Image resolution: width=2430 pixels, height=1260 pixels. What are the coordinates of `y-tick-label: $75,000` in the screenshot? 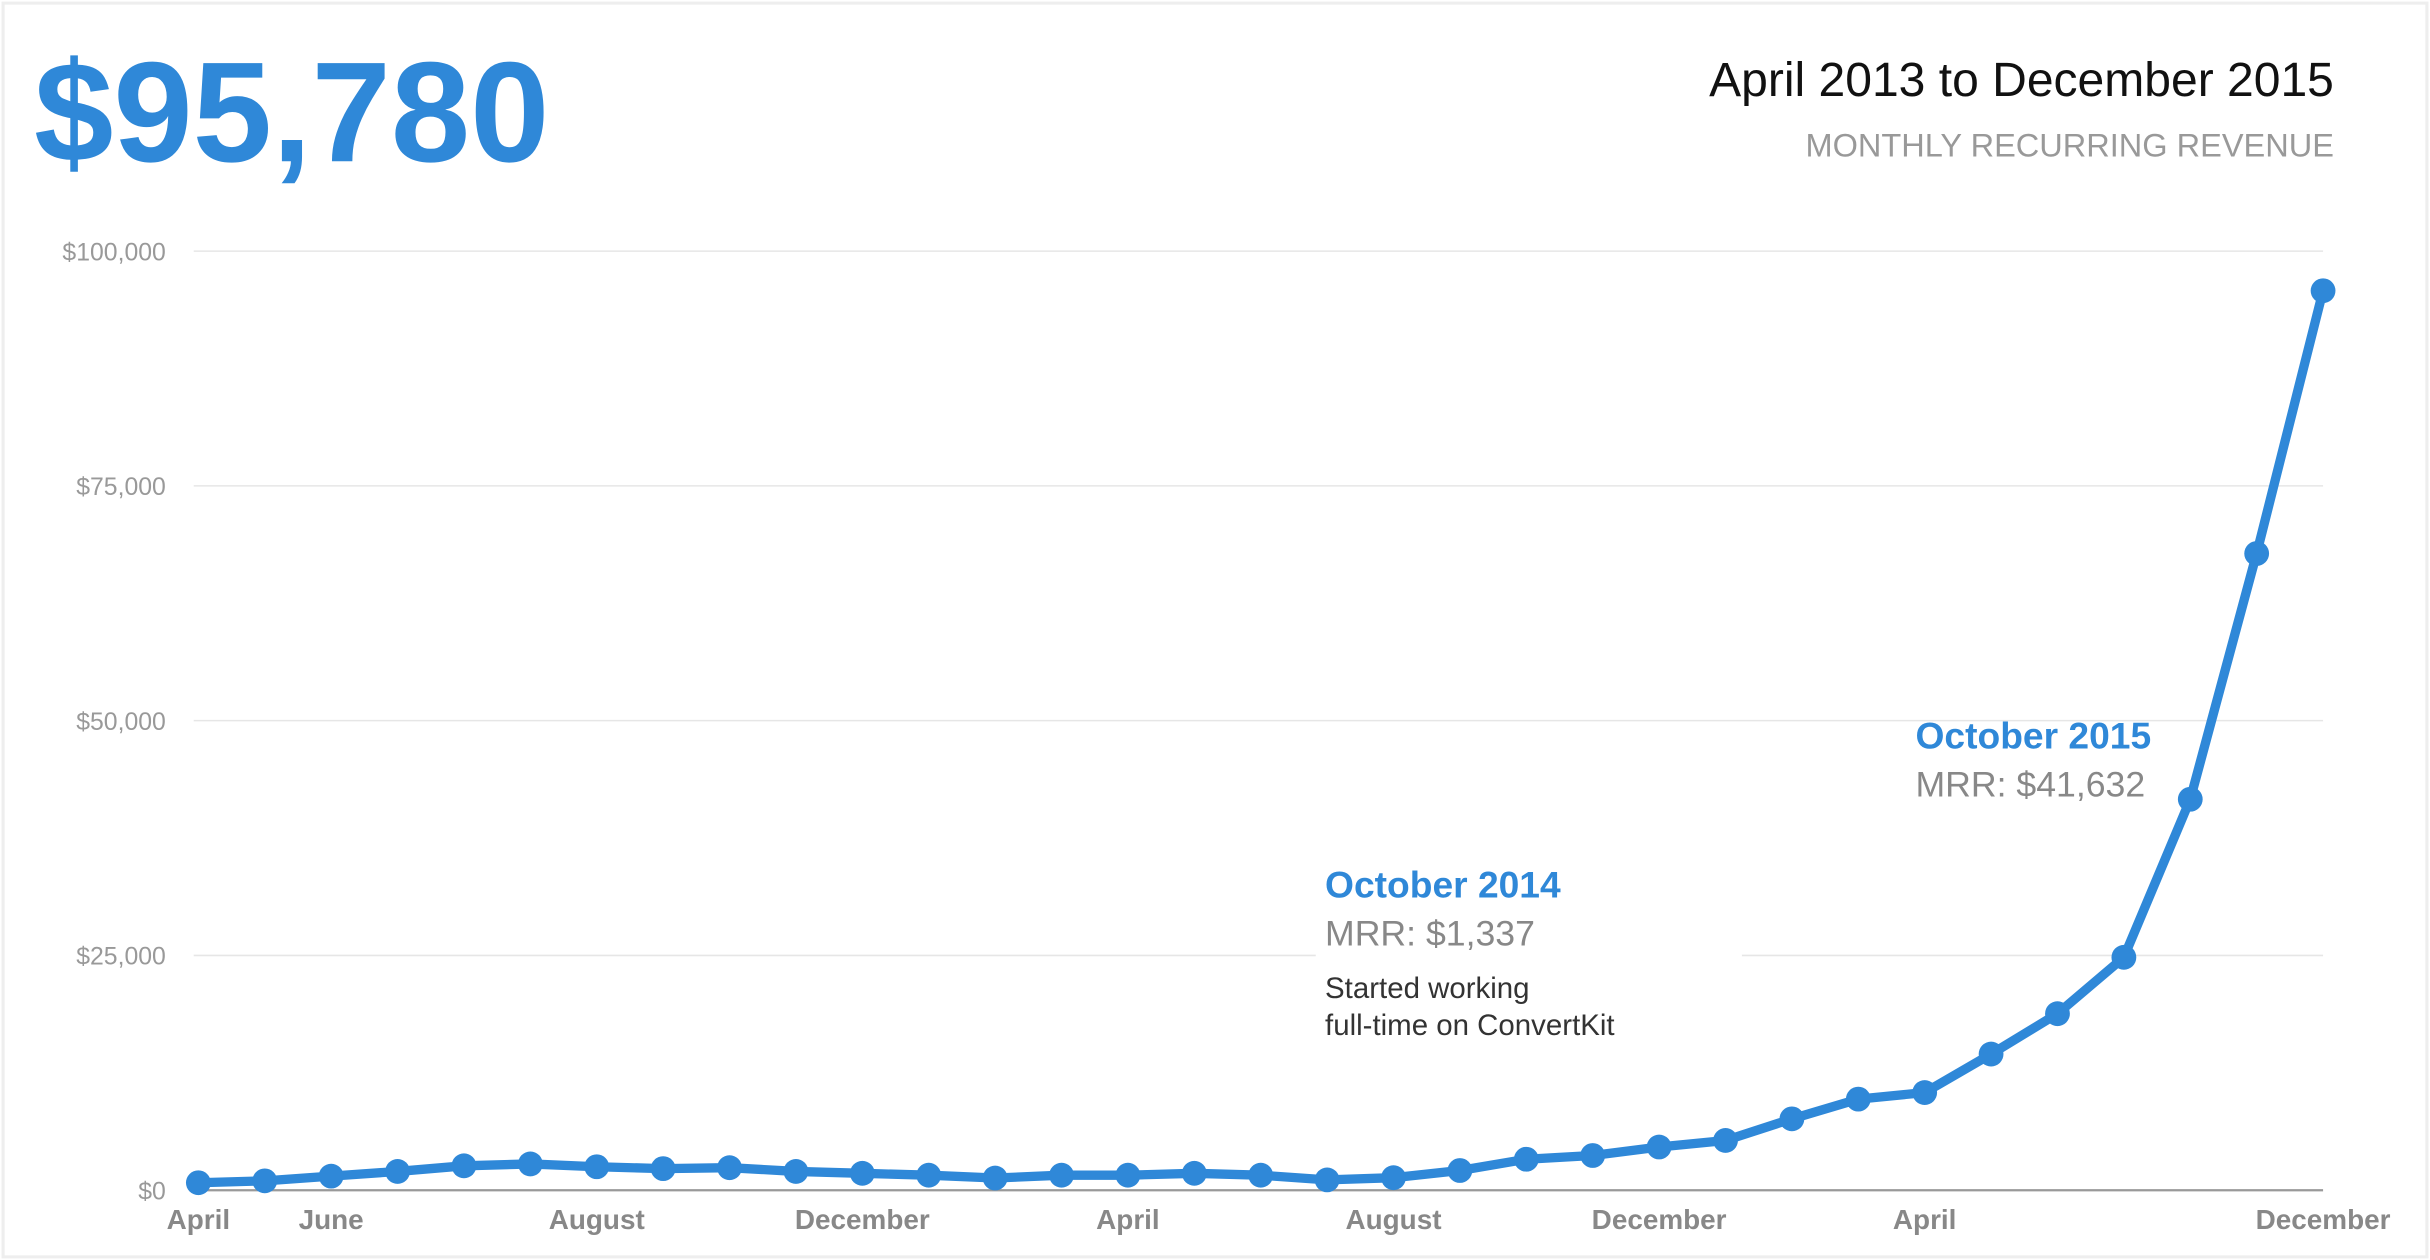 It's located at (121, 487).